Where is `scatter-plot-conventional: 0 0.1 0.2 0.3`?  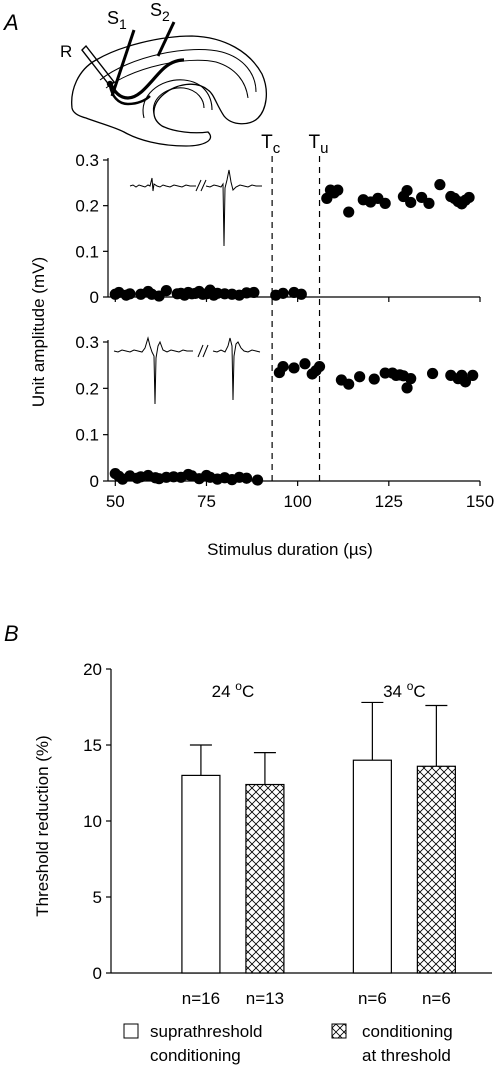
scatter-plot-conventional: 0 0.1 0.2 0.3 is located at coordinates (278, 229).